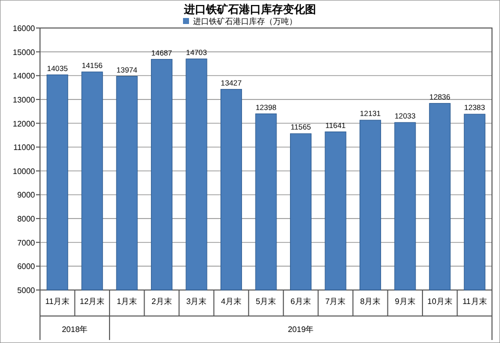 This screenshot has width=500, height=343. I want to click on x-tick-label: 5月末, so click(266, 301).